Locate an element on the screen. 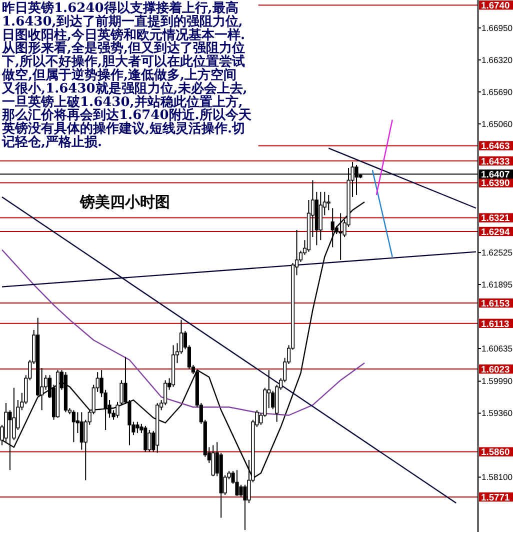  y-tick-label: 1.62525 is located at coordinates (497, 253).